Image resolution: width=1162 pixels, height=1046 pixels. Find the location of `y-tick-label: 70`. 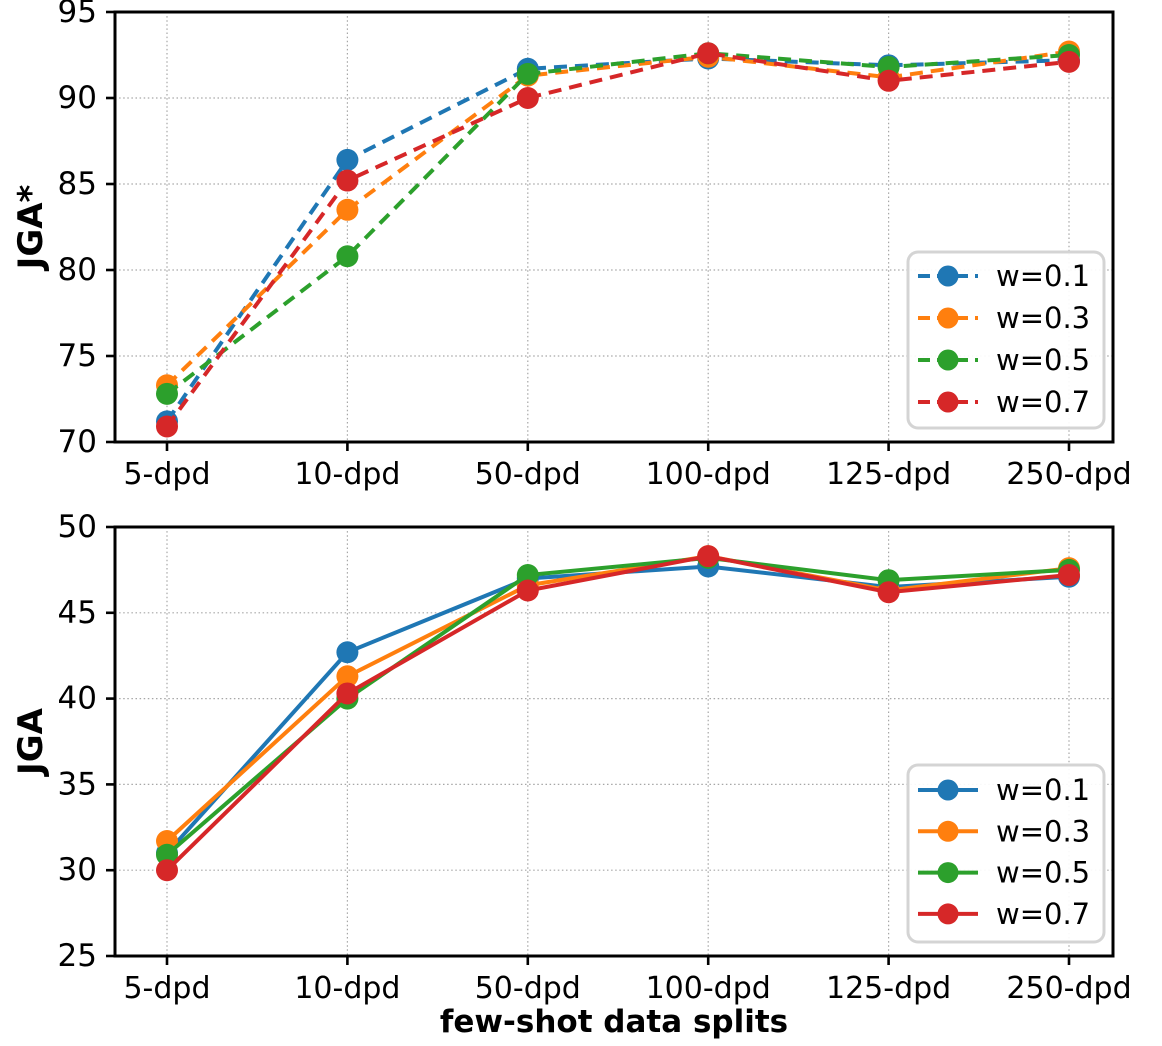

y-tick-label: 70 is located at coordinates (77, 442).